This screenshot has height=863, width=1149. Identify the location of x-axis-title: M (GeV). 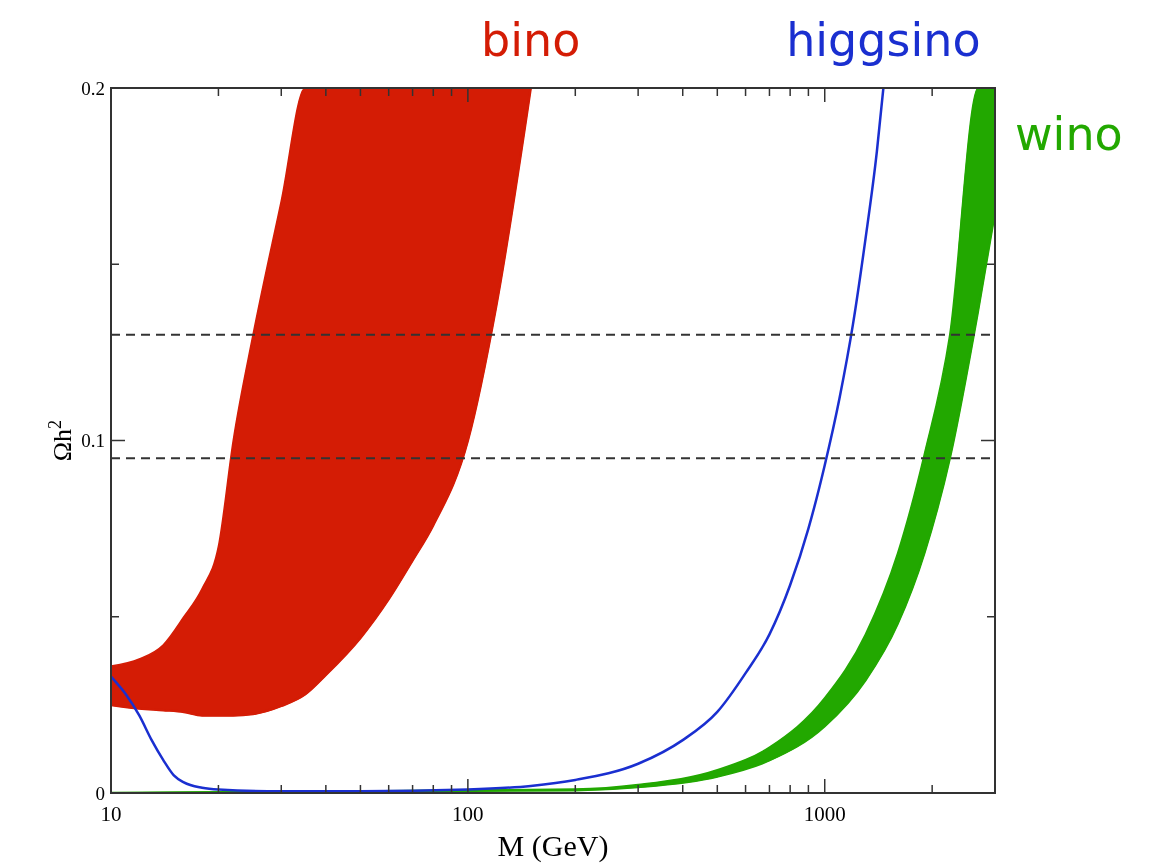
(553, 846).